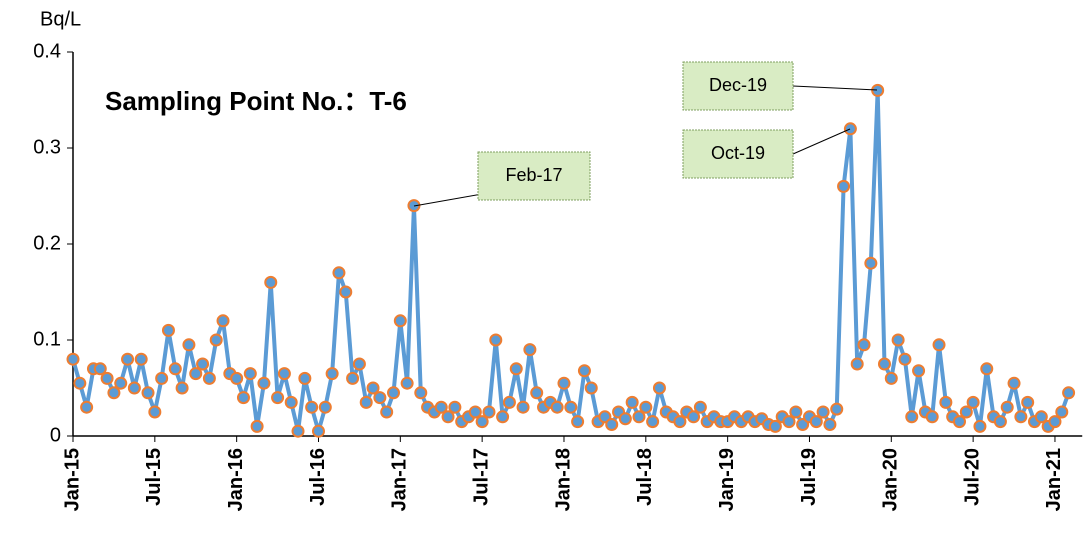 This screenshot has width=1083, height=549. What do you see at coordinates (72, 479) in the screenshot?
I see `x-tick-label: Jan-15` at bounding box center [72, 479].